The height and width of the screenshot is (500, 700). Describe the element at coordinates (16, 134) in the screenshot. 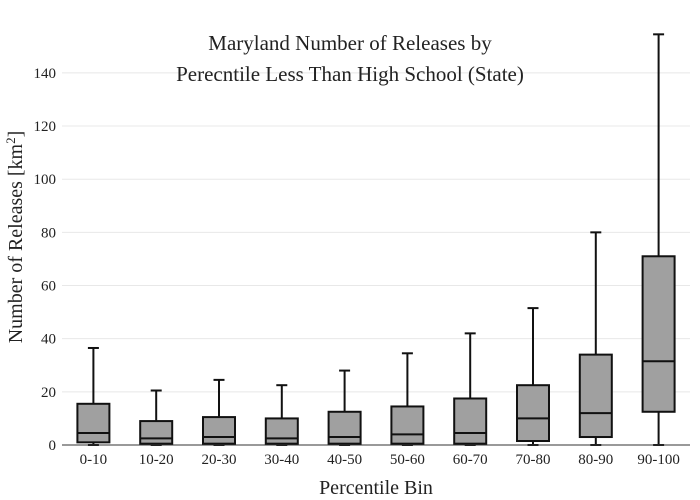

I see `y-axis-title-close: ]` at that location.